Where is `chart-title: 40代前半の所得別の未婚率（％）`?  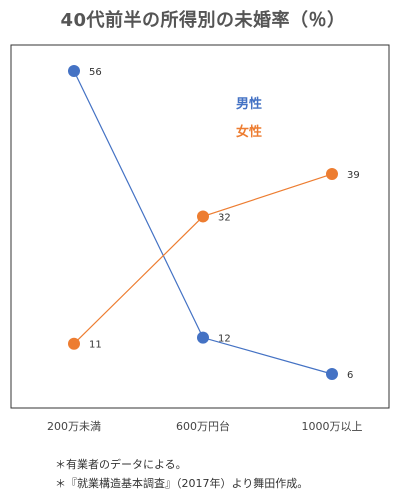
chart-title: 40代前半の所得別の未婚率（％） is located at coordinates (203, 20).